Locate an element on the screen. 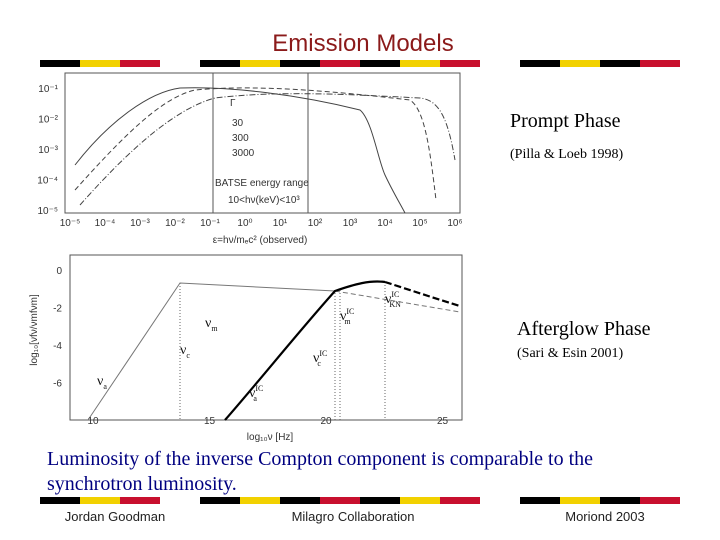 This screenshot has width=720, height=540. annotation: νm is located at coordinates (211, 324).